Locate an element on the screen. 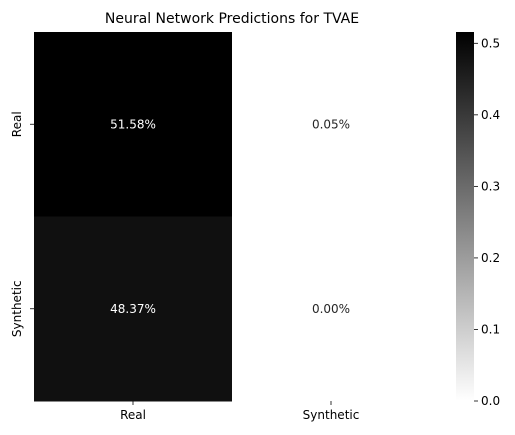  cell-label: 0.00% is located at coordinates (331, 309).